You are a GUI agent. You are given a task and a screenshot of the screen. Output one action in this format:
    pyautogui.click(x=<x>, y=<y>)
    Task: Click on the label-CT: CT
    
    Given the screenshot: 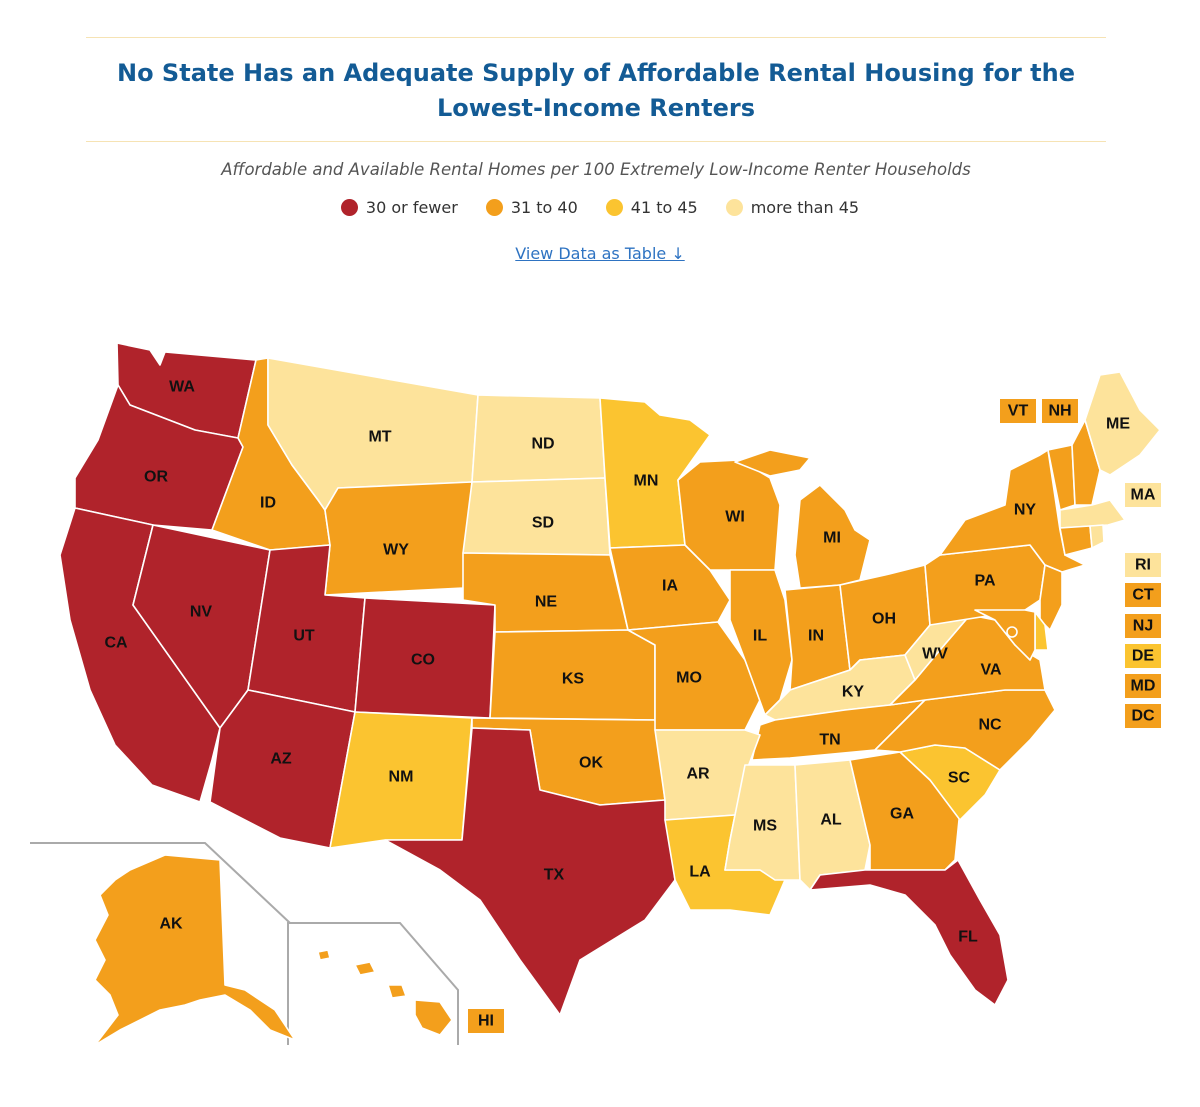 What is the action you would take?
    pyautogui.click(x=1143, y=595)
    